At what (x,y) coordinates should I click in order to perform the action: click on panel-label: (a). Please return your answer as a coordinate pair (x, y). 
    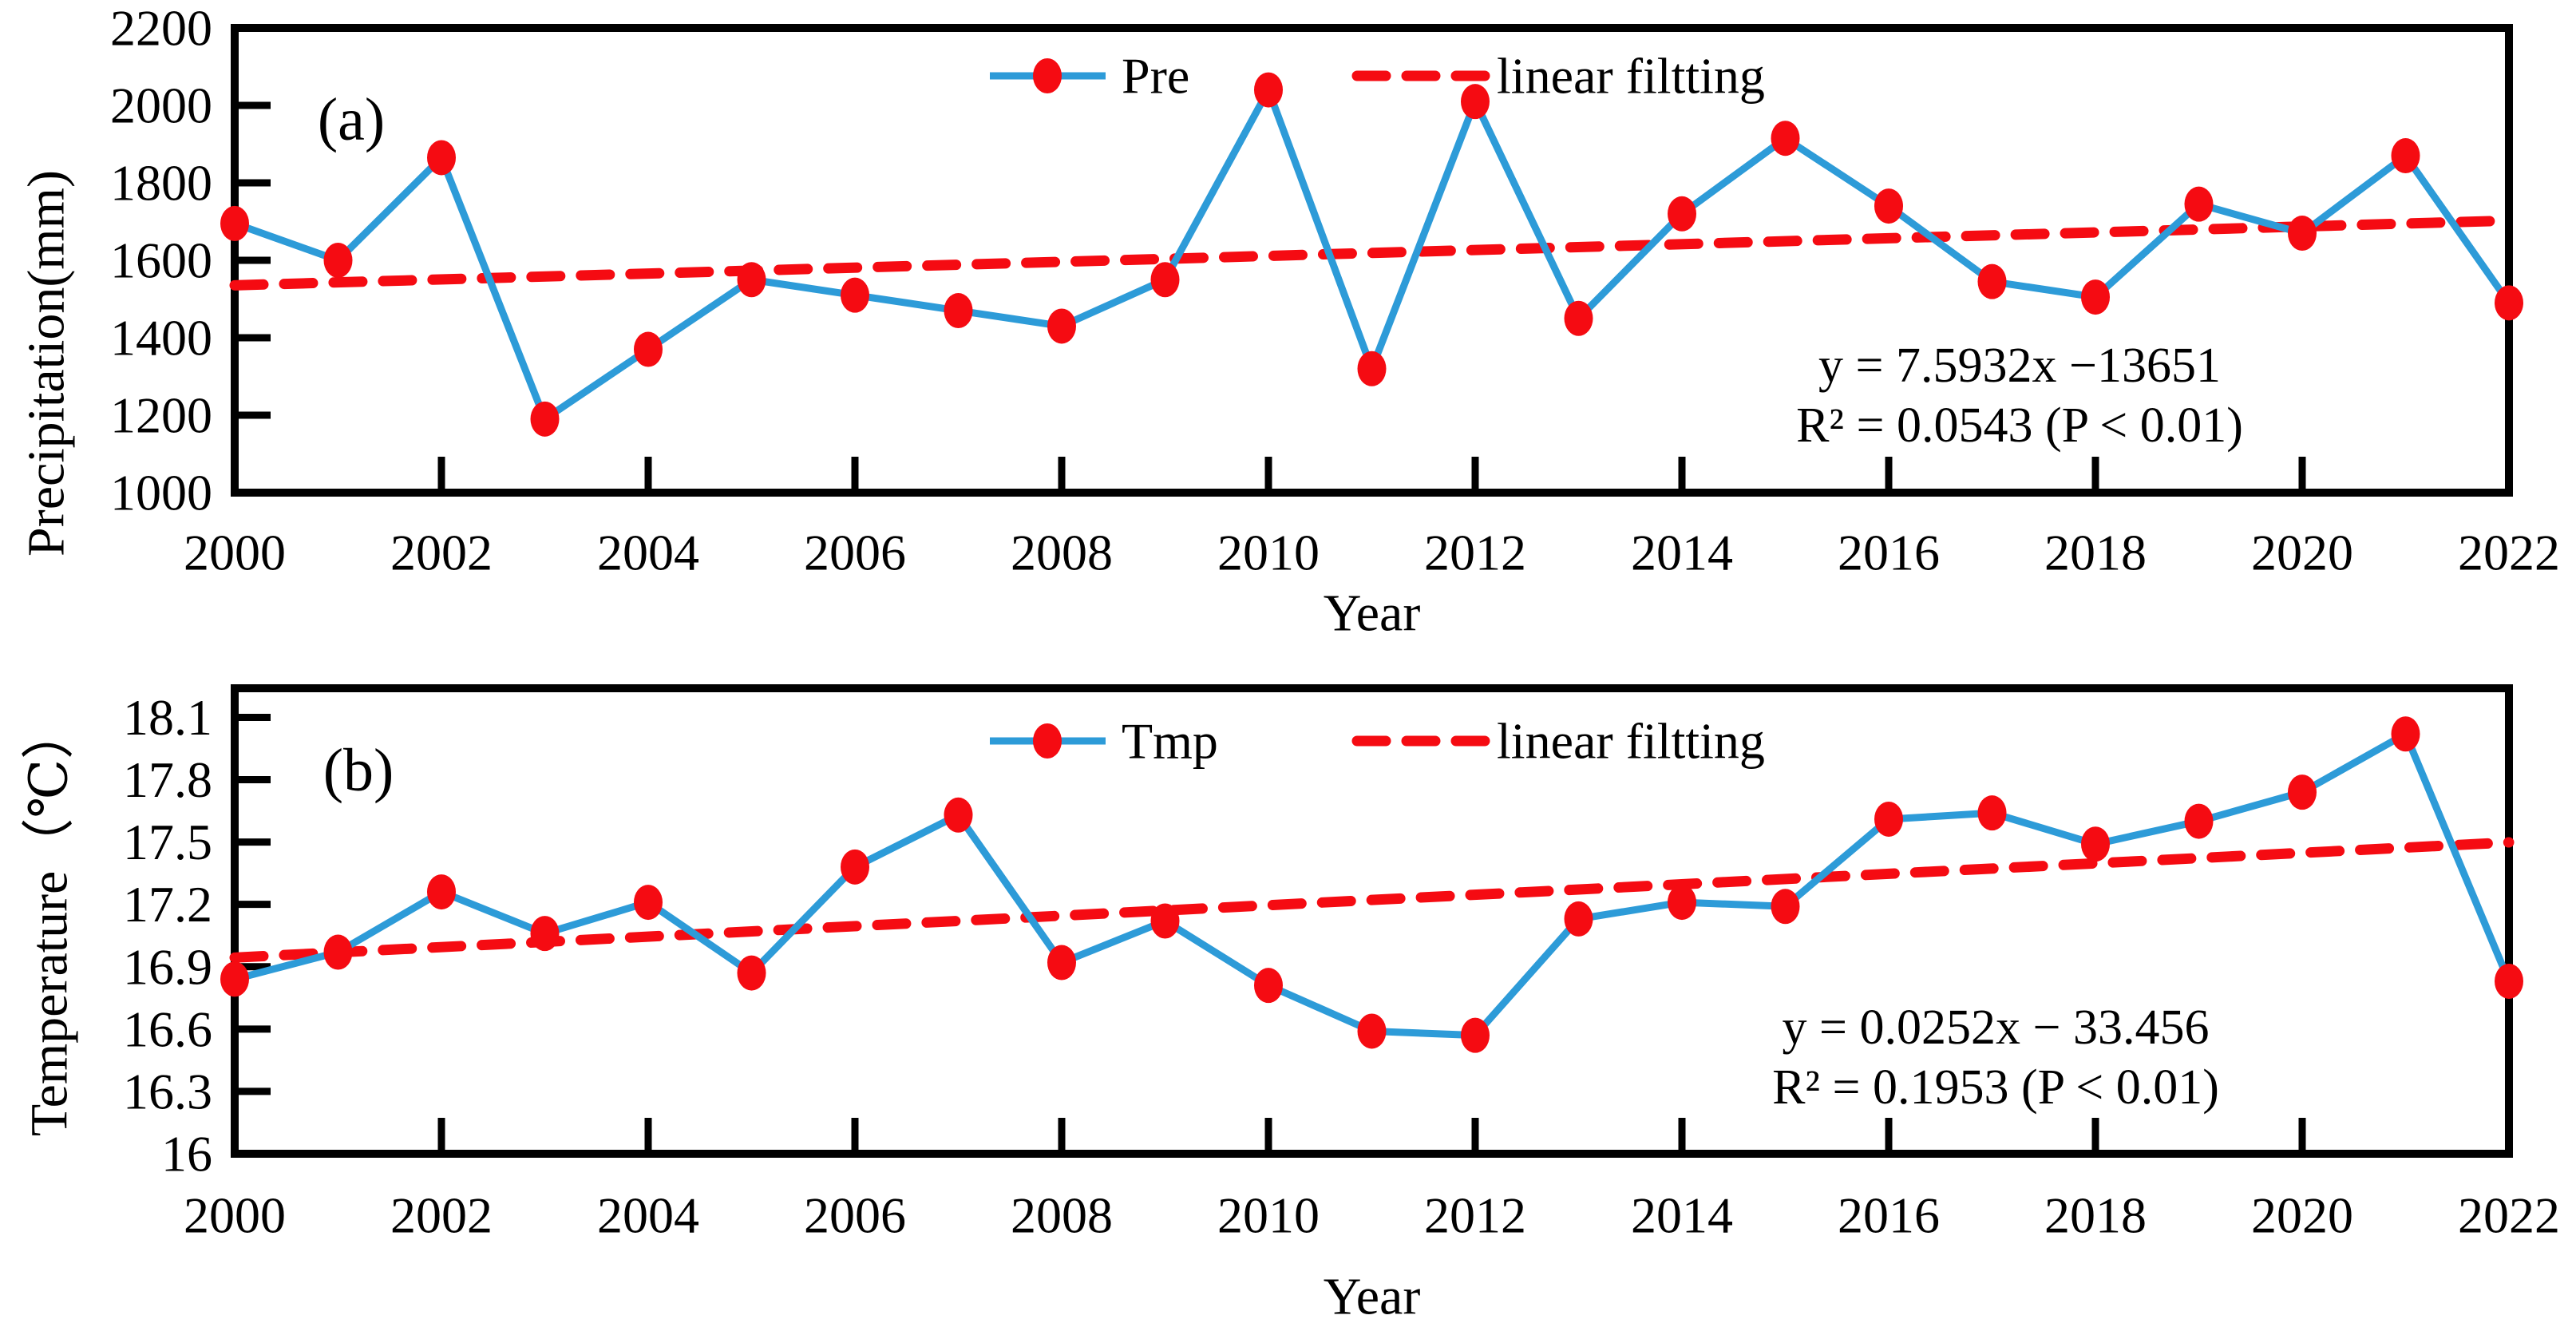
    Looking at the image, I should click on (352, 120).